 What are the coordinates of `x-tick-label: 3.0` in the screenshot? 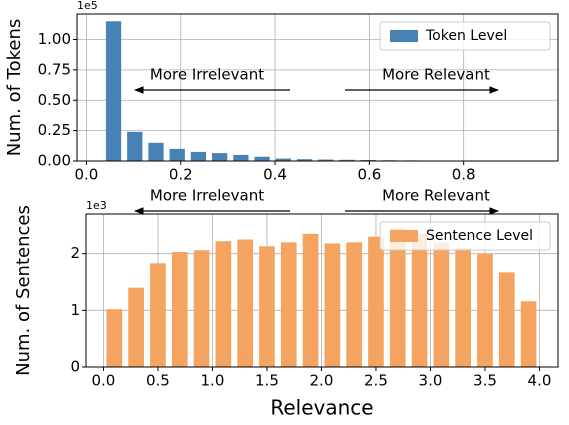 It's located at (431, 381).